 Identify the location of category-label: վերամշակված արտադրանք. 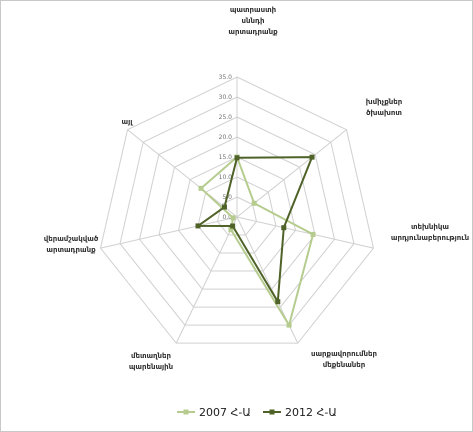
(71, 244).